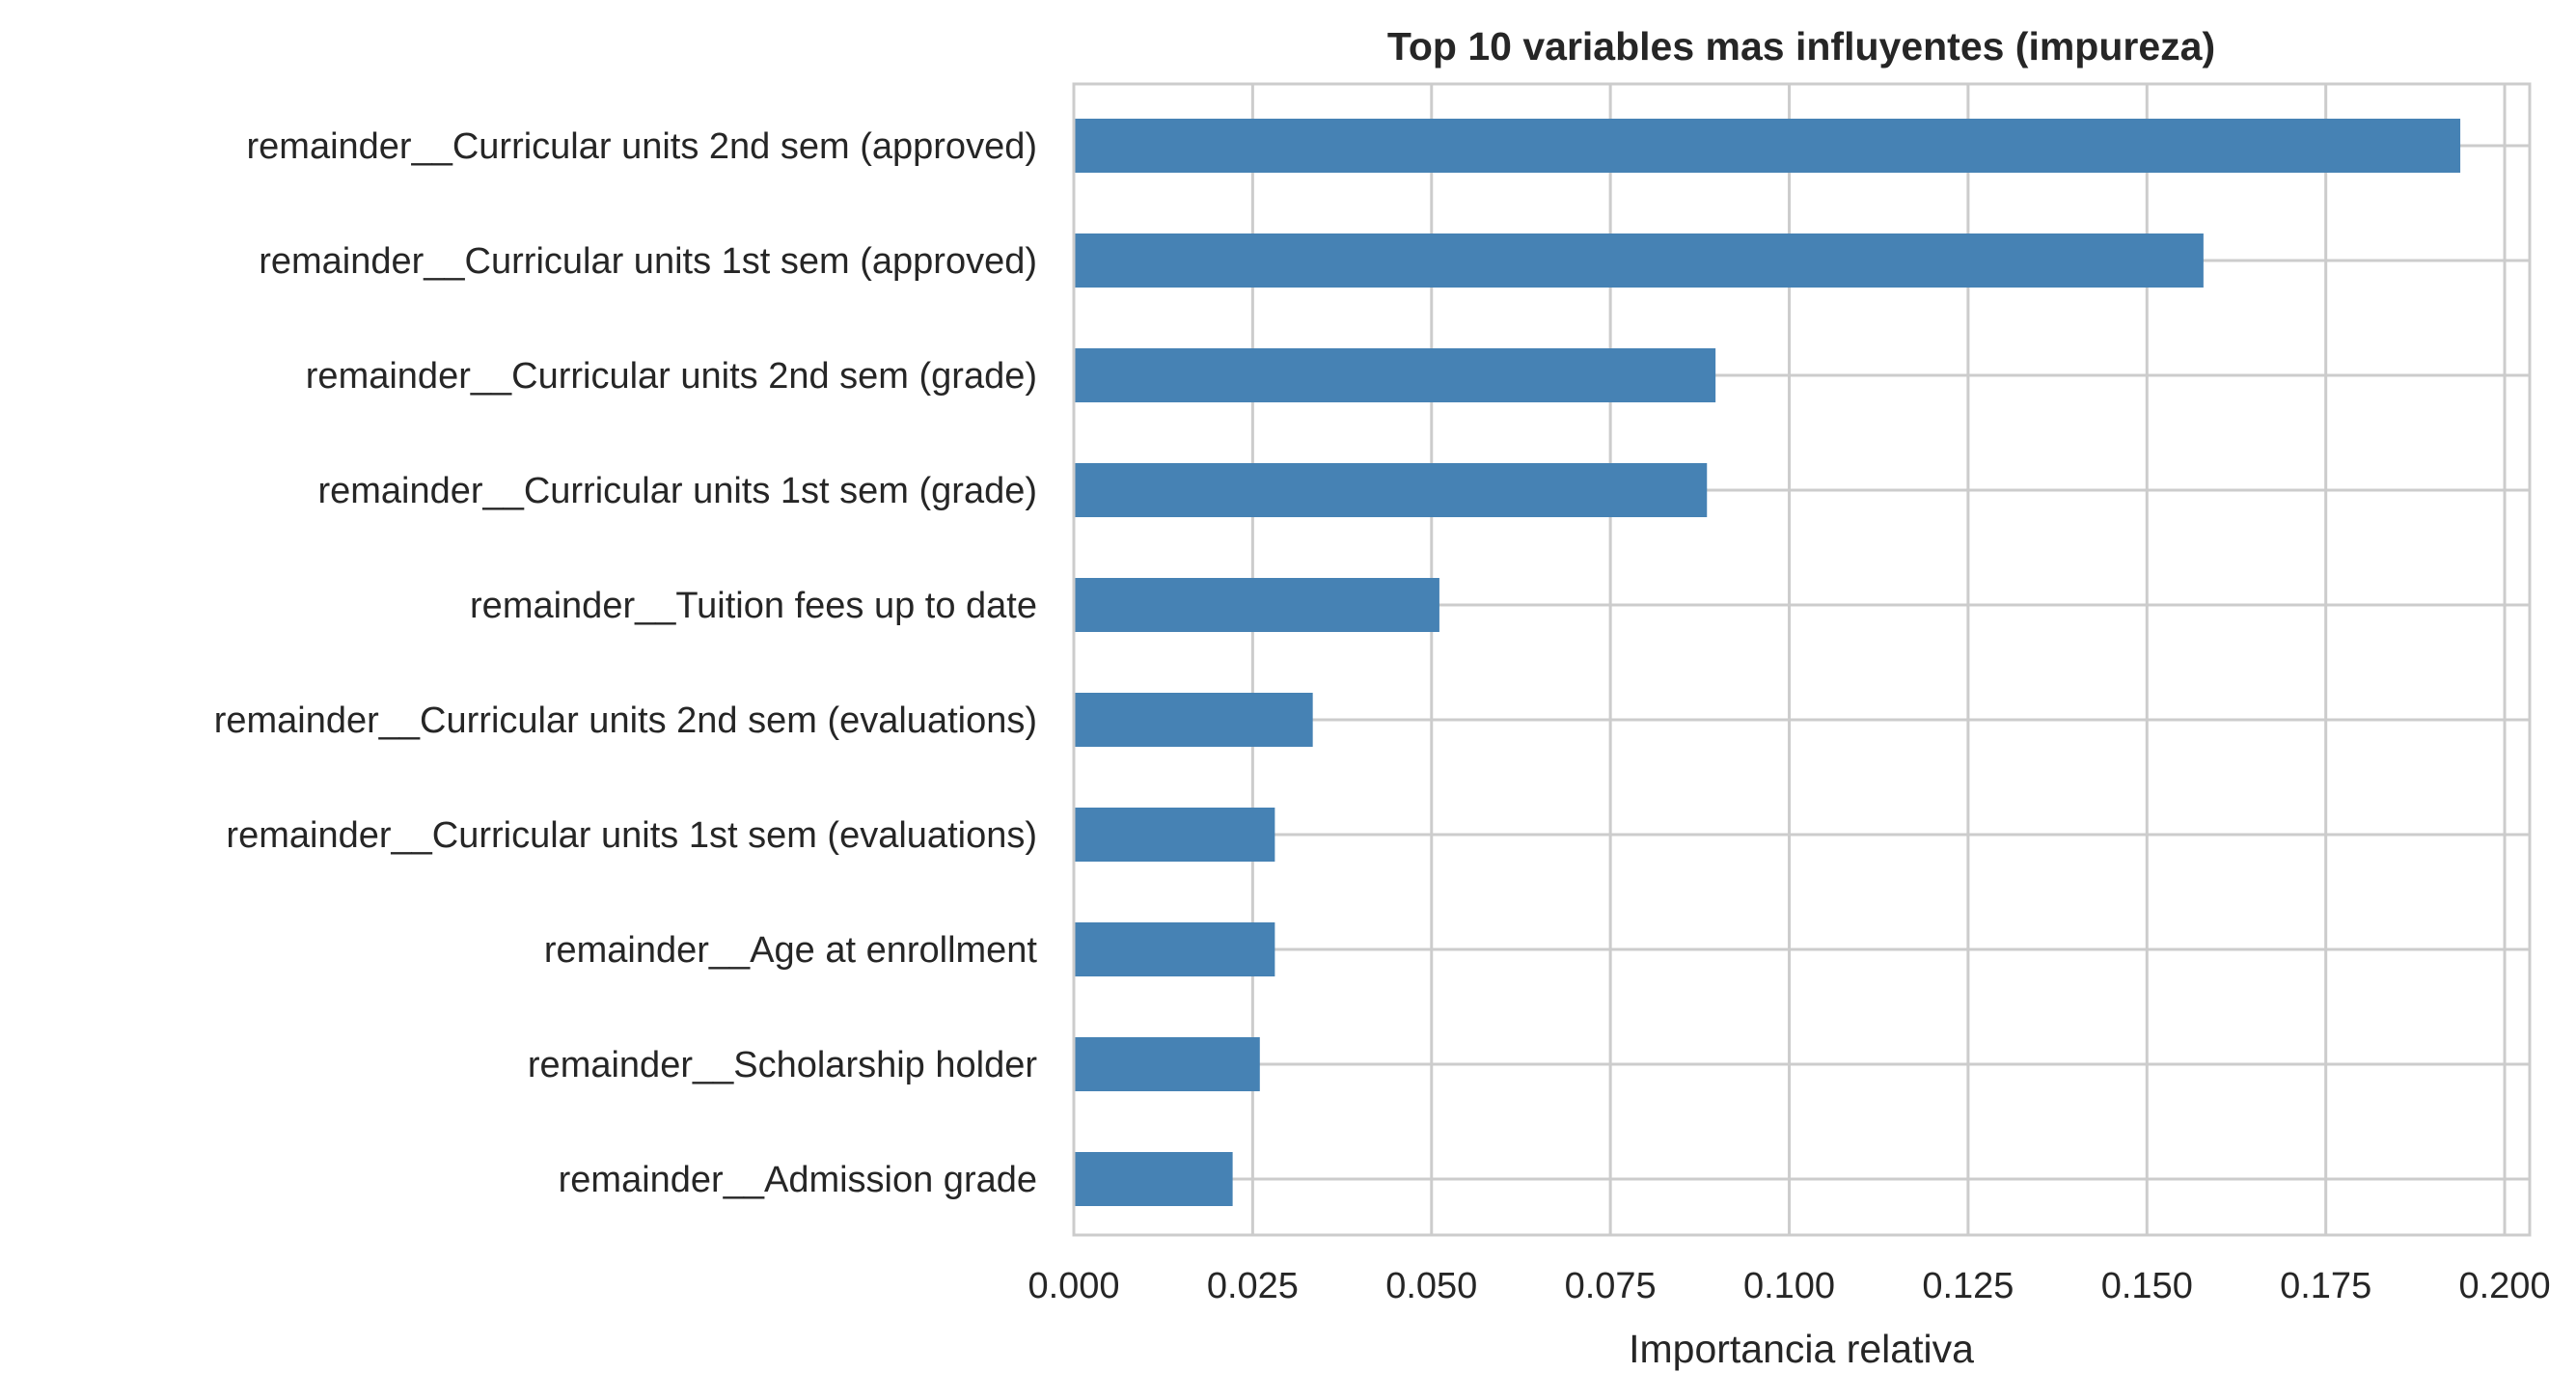 This screenshot has width=2576, height=1400. What do you see at coordinates (2504, 1286) in the screenshot?
I see `x-tick-label: 0.200` at bounding box center [2504, 1286].